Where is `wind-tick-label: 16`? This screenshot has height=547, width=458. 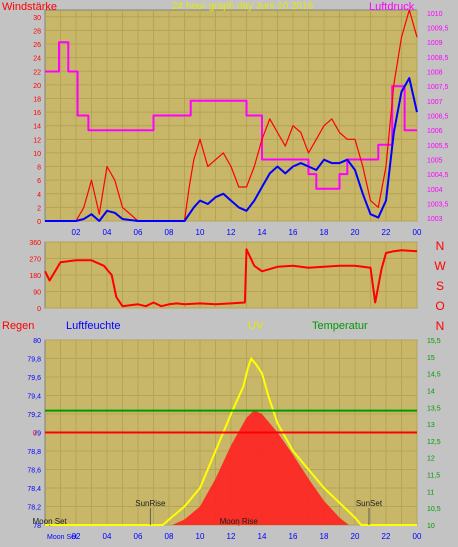
wind-tick-label: 16 is located at coordinates (37, 113).